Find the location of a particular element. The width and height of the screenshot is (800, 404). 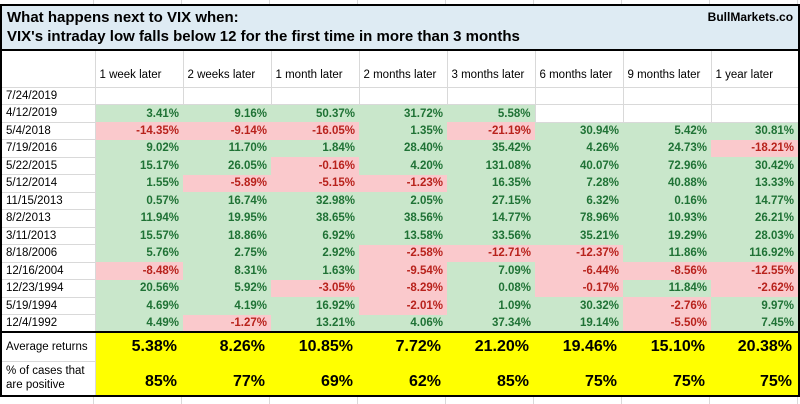

value-cell: -6.44% is located at coordinates (579, 271).